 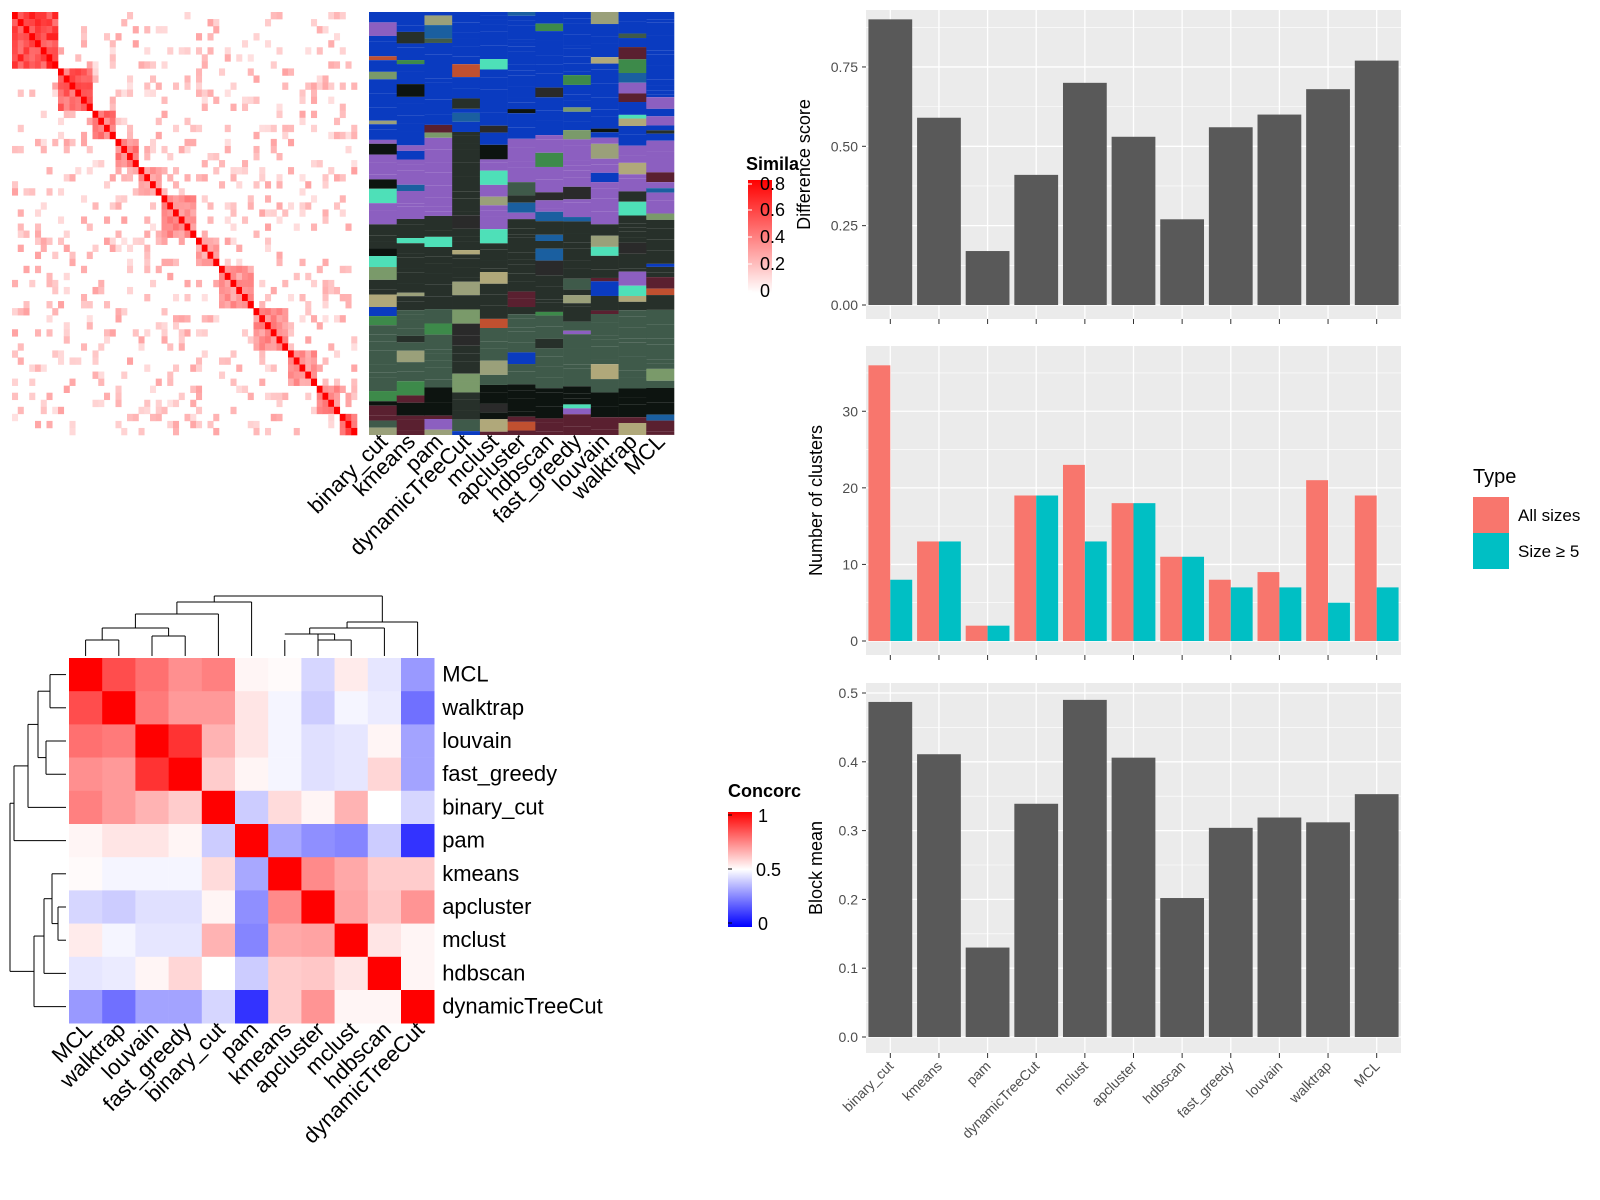 I want to click on bar-MCL-all-sizes, so click(x=1365, y=568).